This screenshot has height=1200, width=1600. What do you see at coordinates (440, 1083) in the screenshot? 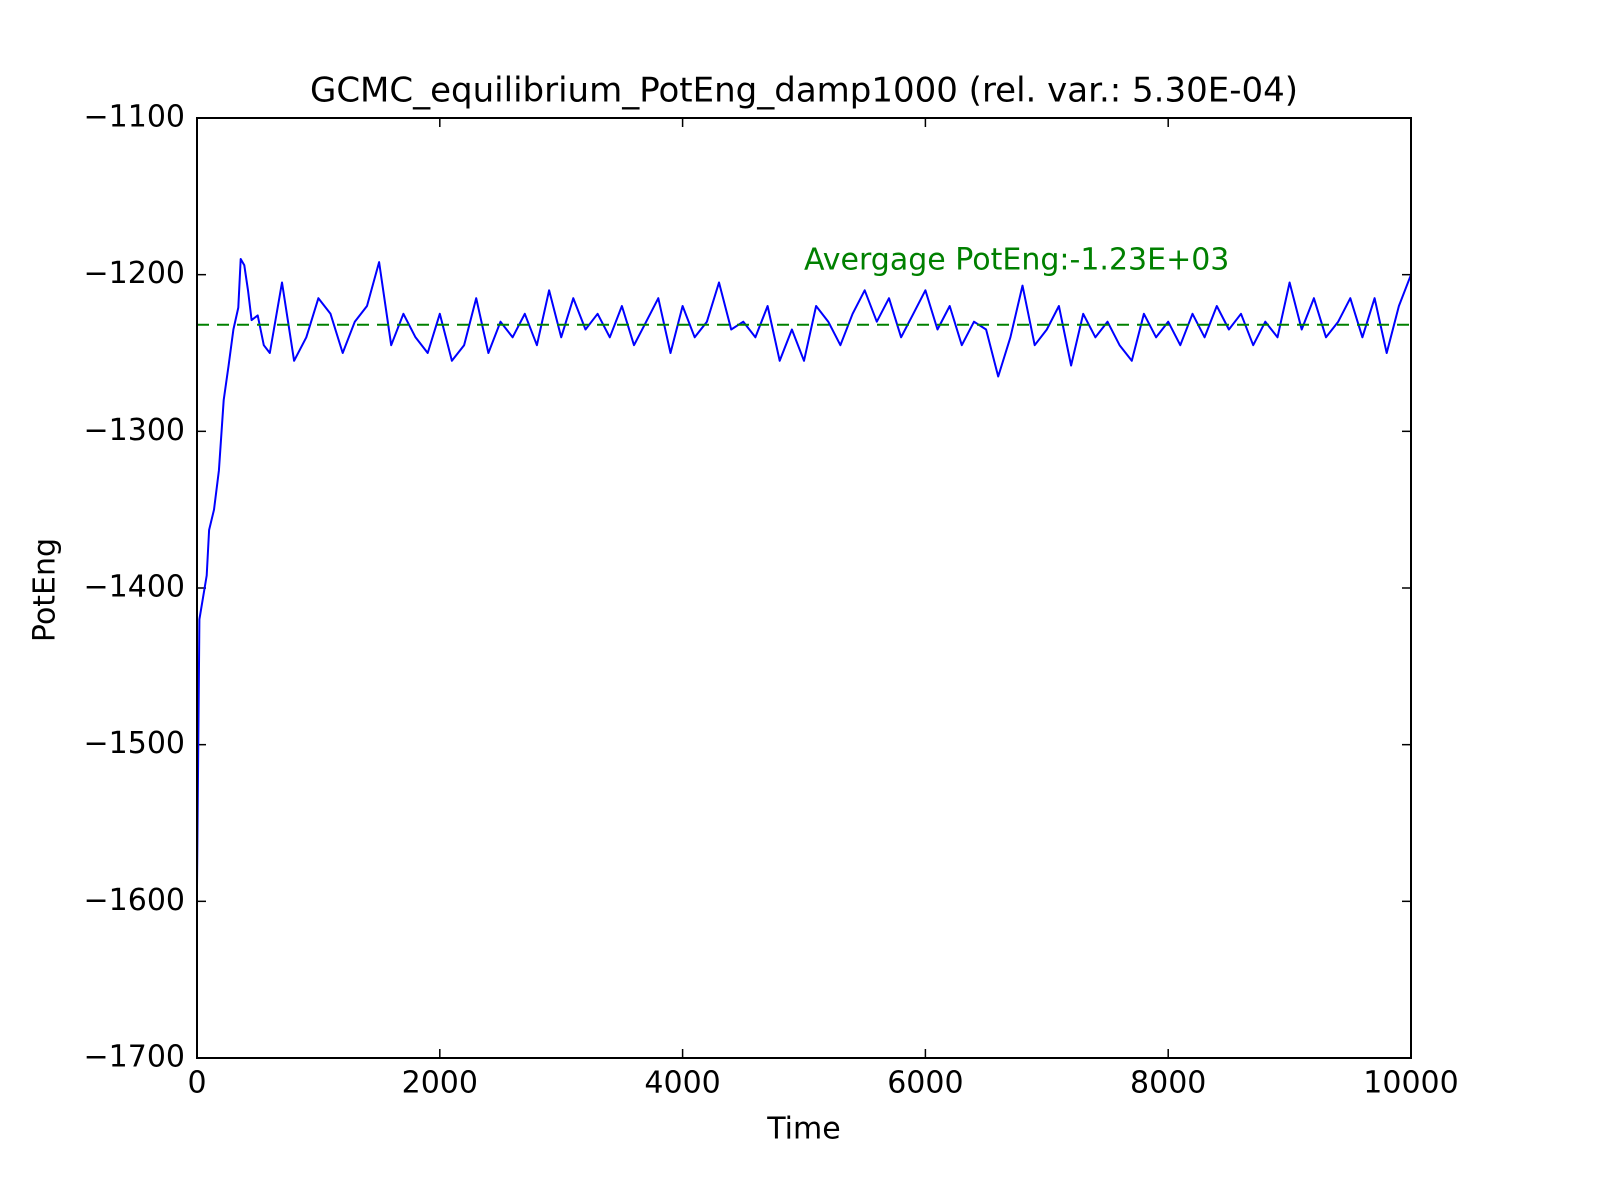
I see `x-tick-label: 2000` at bounding box center [440, 1083].